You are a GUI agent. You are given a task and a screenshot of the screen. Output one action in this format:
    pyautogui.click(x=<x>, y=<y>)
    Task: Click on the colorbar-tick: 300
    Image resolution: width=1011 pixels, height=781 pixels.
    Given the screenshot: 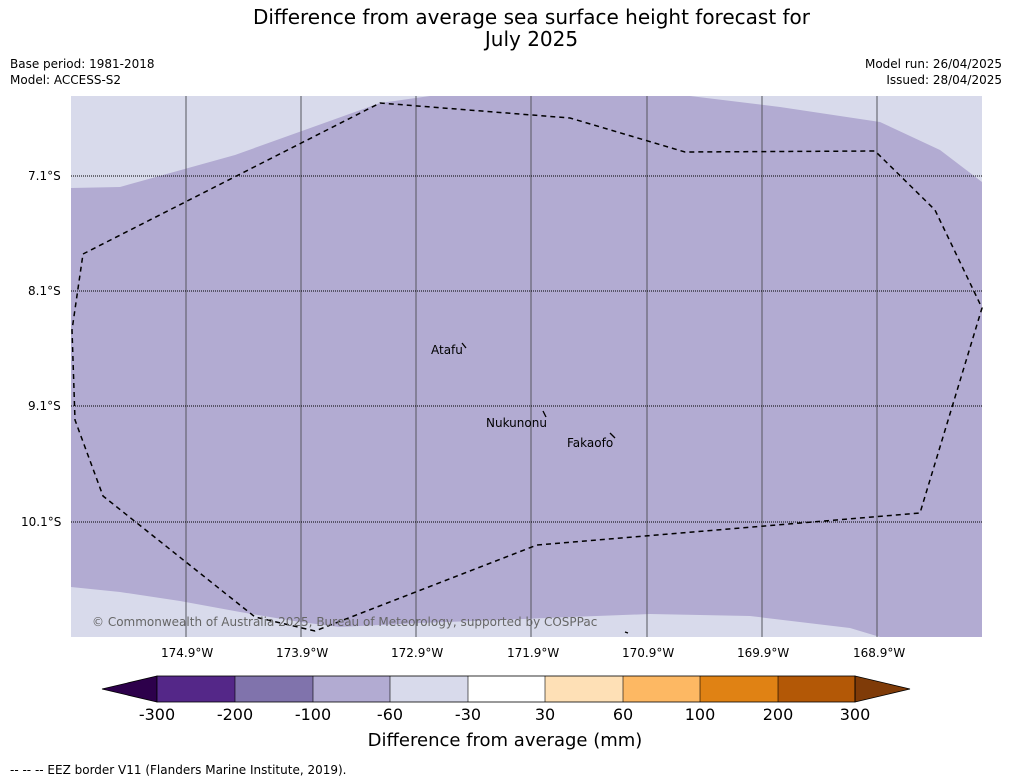 What is the action you would take?
    pyautogui.click(x=855, y=714)
    